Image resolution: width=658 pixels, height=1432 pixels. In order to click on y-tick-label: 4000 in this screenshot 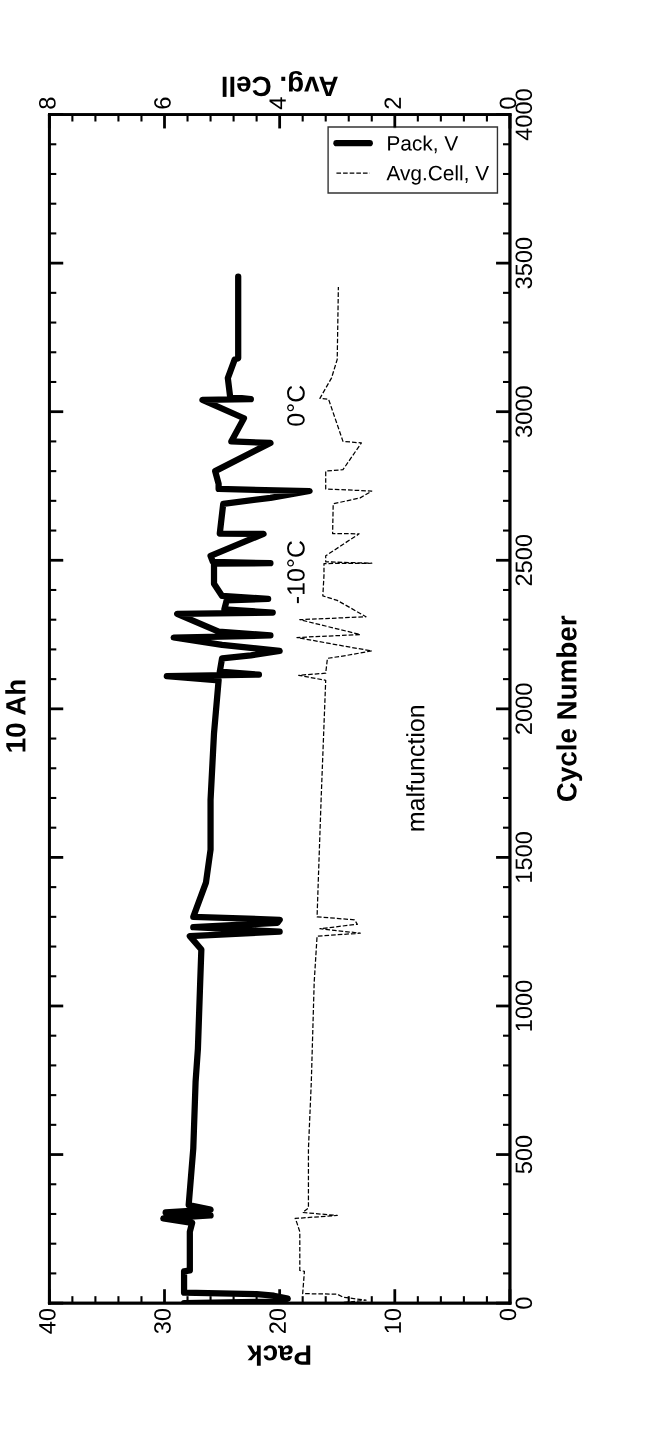, I will do `click(524, 115)`.